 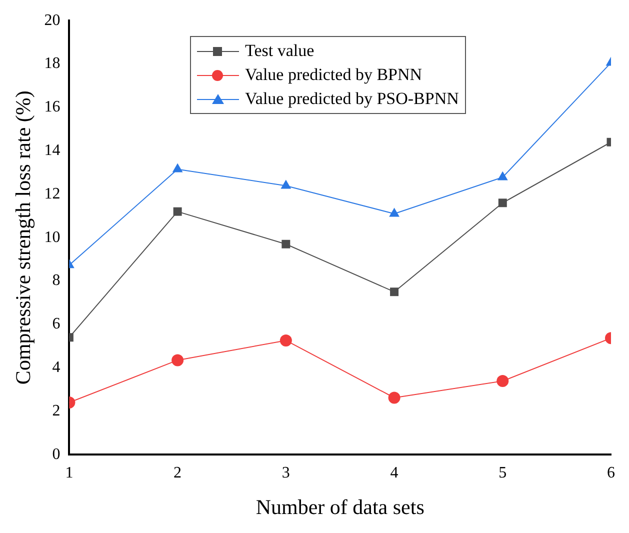 I want to click on legend-label: Test value, so click(x=279, y=51).